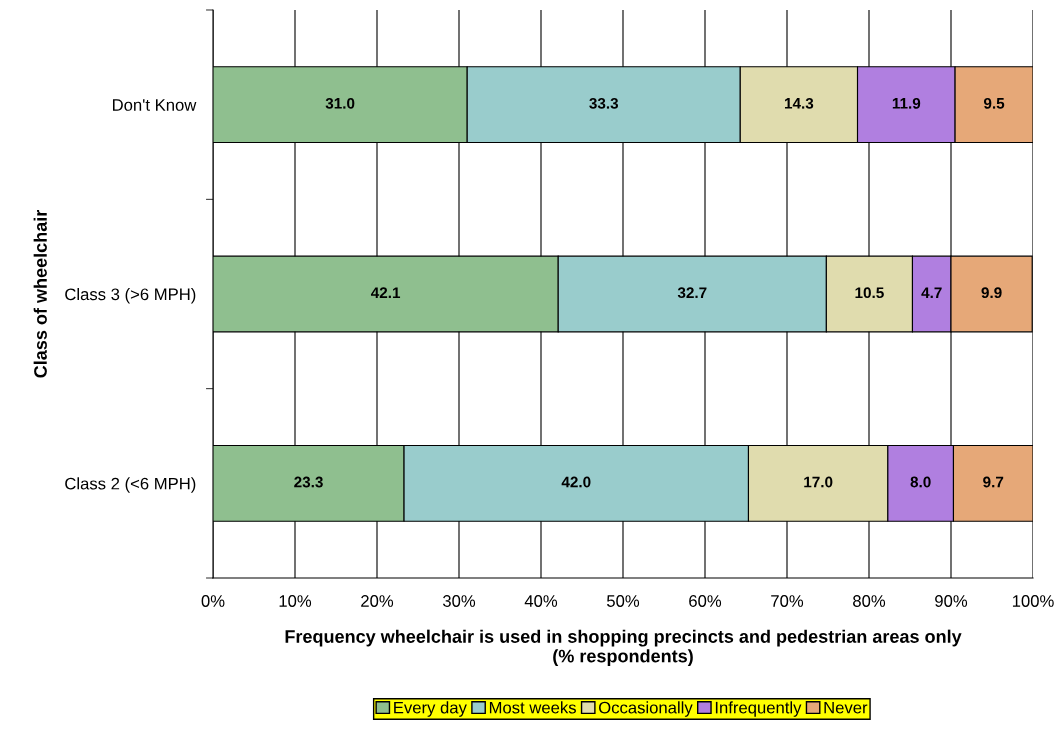  I want to click on x-tick-label: 10%, so click(295, 601).